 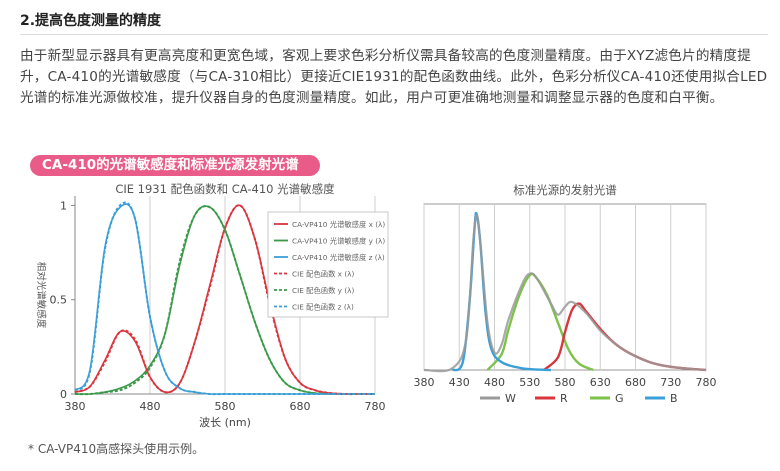 What do you see at coordinates (116, 449) in the screenshot?
I see `footnote: * CA-VP410高感探头使用示例。` at bounding box center [116, 449].